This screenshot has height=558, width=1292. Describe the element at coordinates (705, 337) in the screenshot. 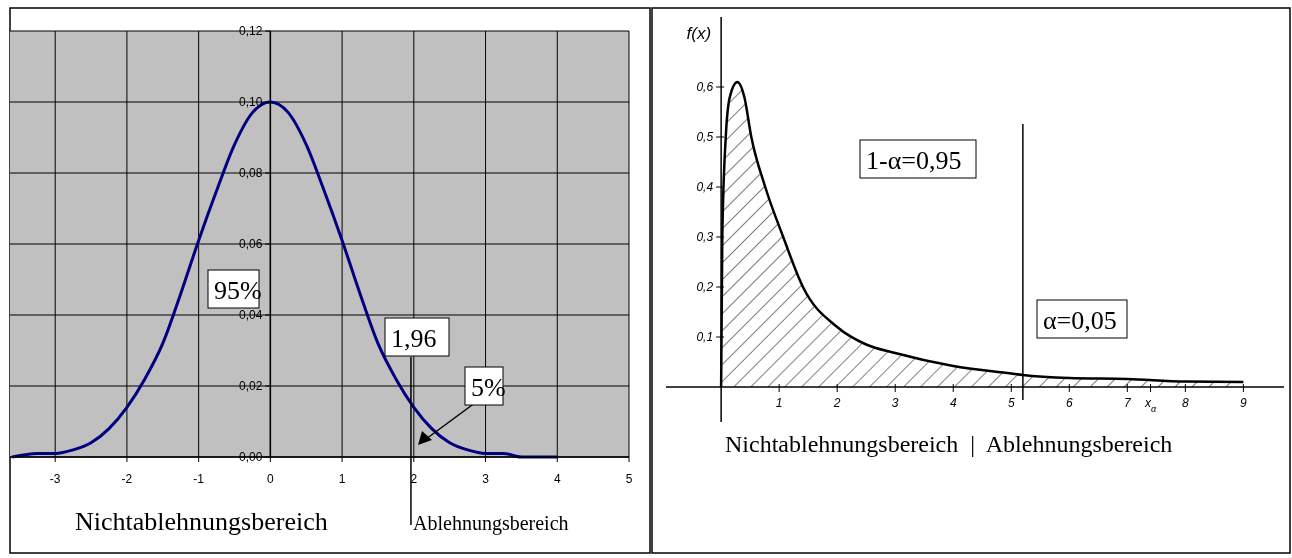

I see `y-tick-label: 0,1` at that location.